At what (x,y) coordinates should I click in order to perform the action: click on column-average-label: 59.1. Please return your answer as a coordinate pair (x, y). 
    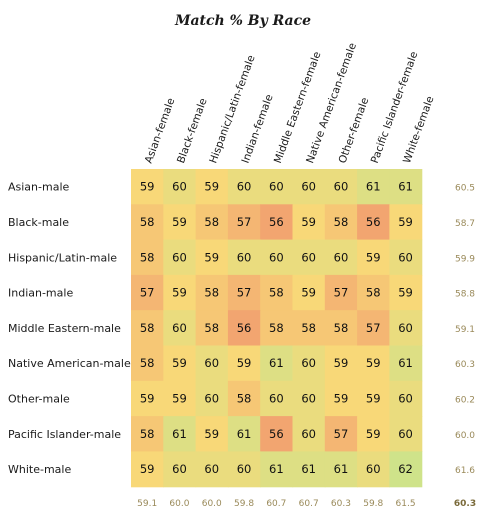
    Looking at the image, I should click on (147, 504).